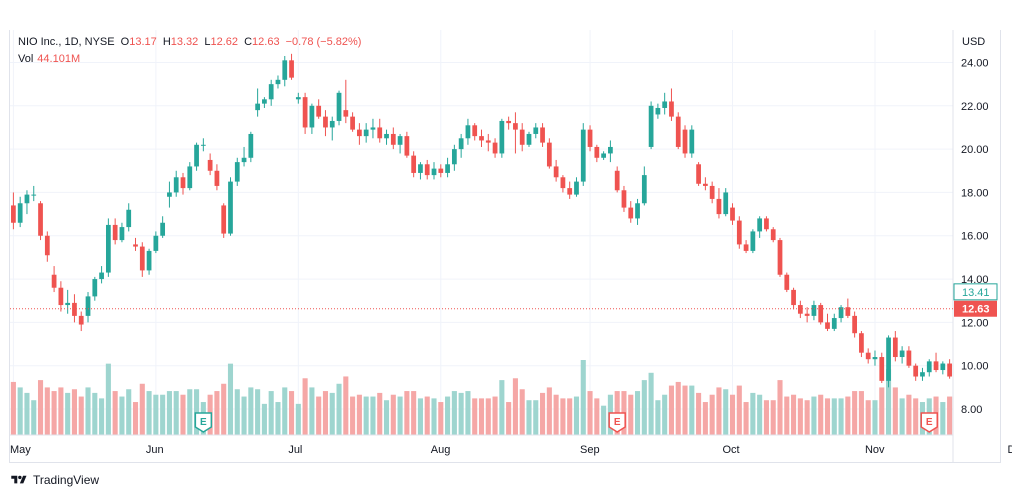 Image resolution: width=1012 pixels, height=498 pixels. What do you see at coordinates (975, 292) in the screenshot?
I see `price-tag-up-box` at bounding box center [975, 292].